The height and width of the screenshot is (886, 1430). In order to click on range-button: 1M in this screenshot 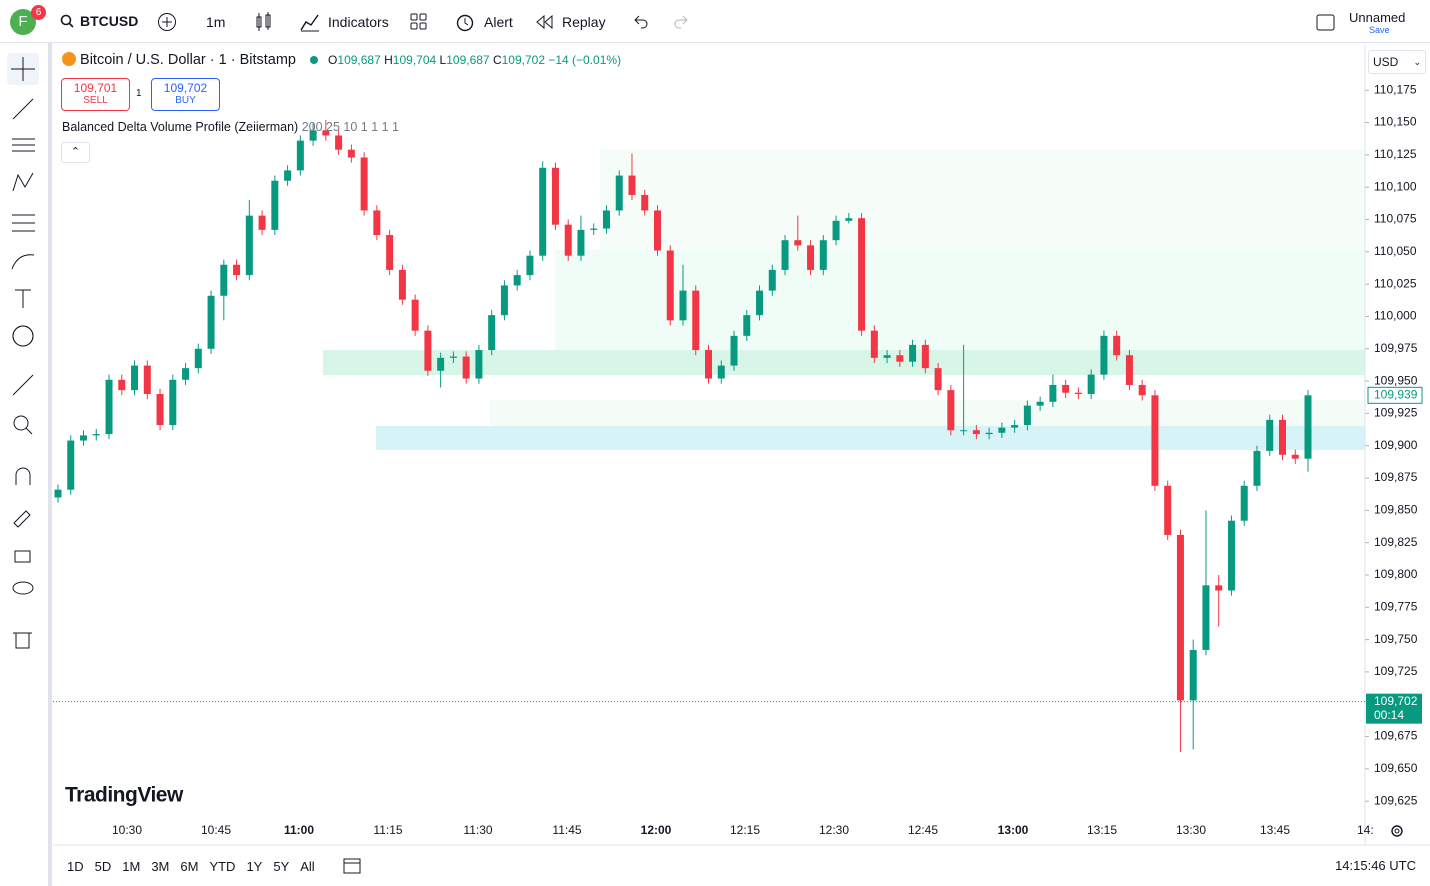, I will do `click(131, 866)`.